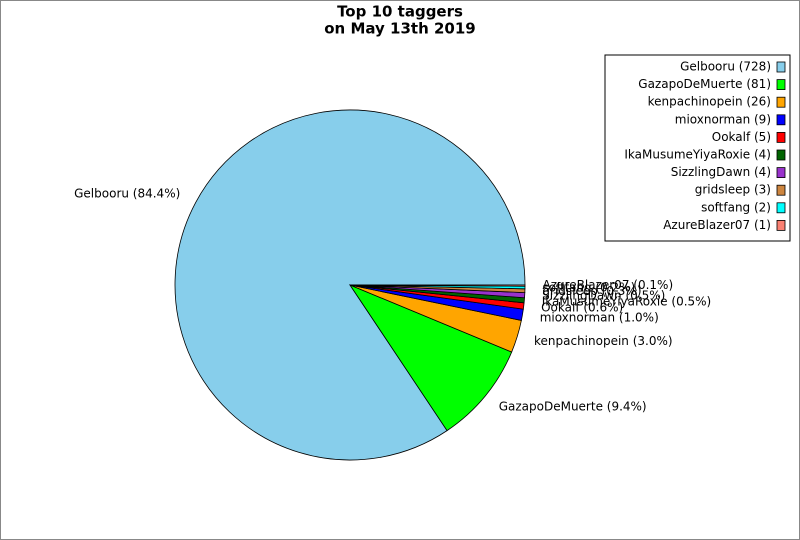  I want to click on legend-label: AzureBlazer07 (1), so click(717, 225).